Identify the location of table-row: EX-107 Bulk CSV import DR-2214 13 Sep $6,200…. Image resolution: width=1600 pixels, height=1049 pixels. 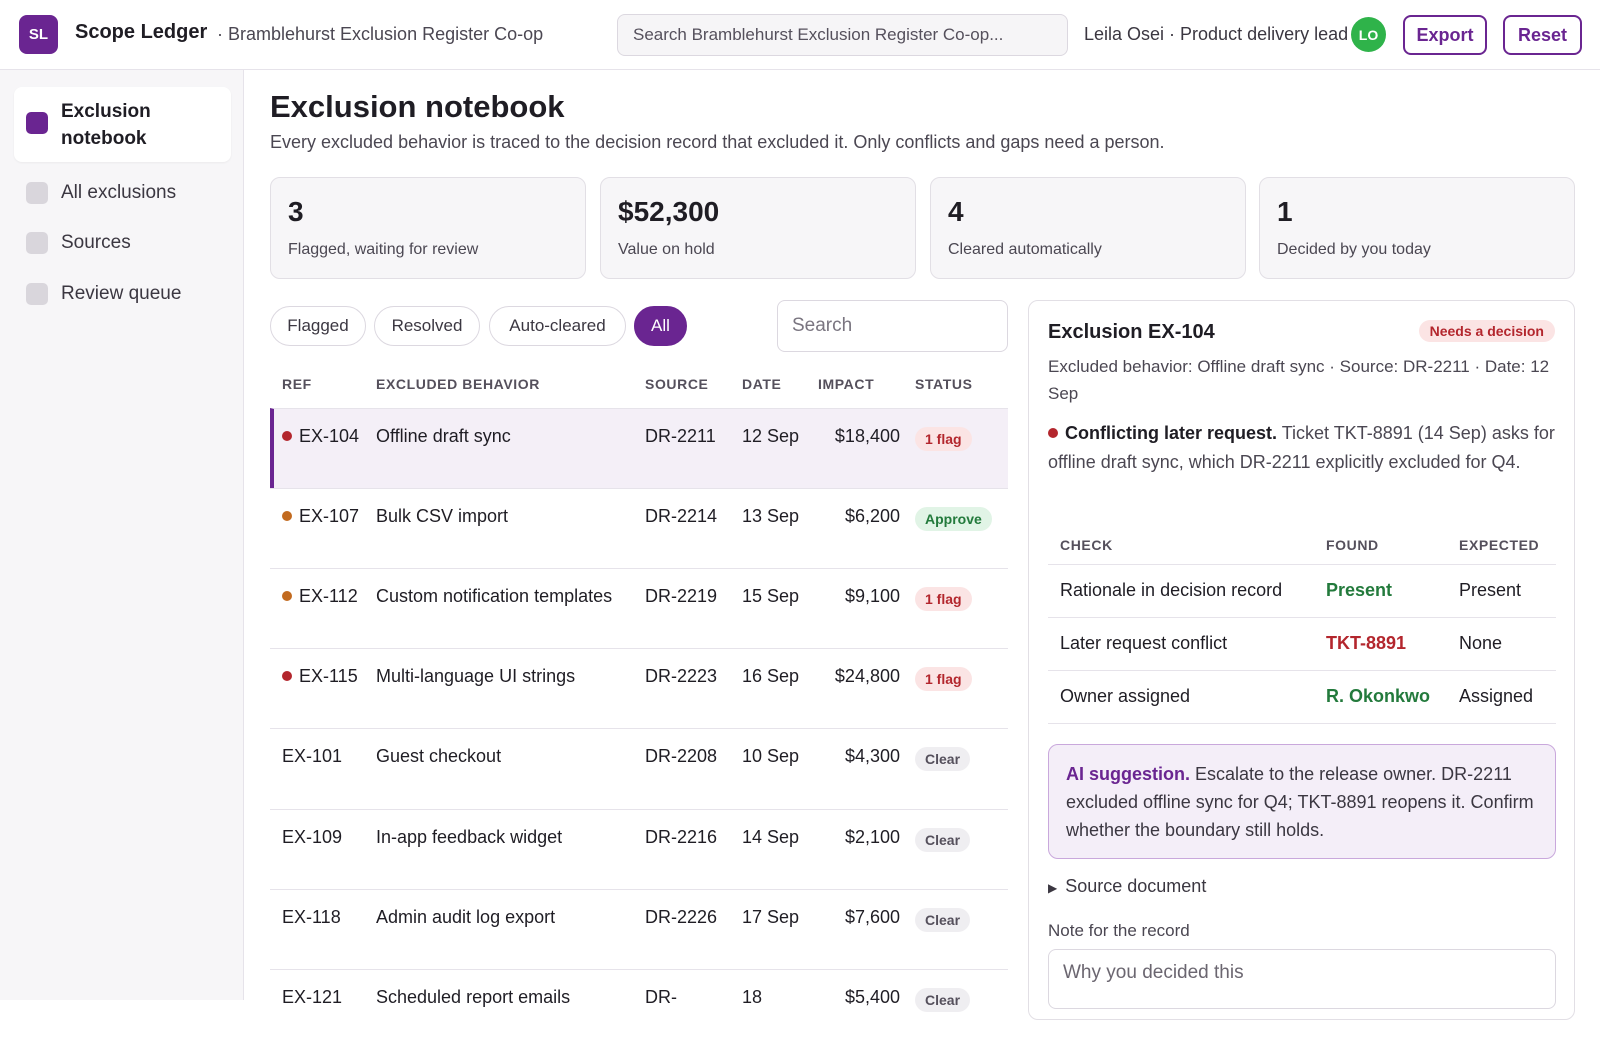
(639, 528).